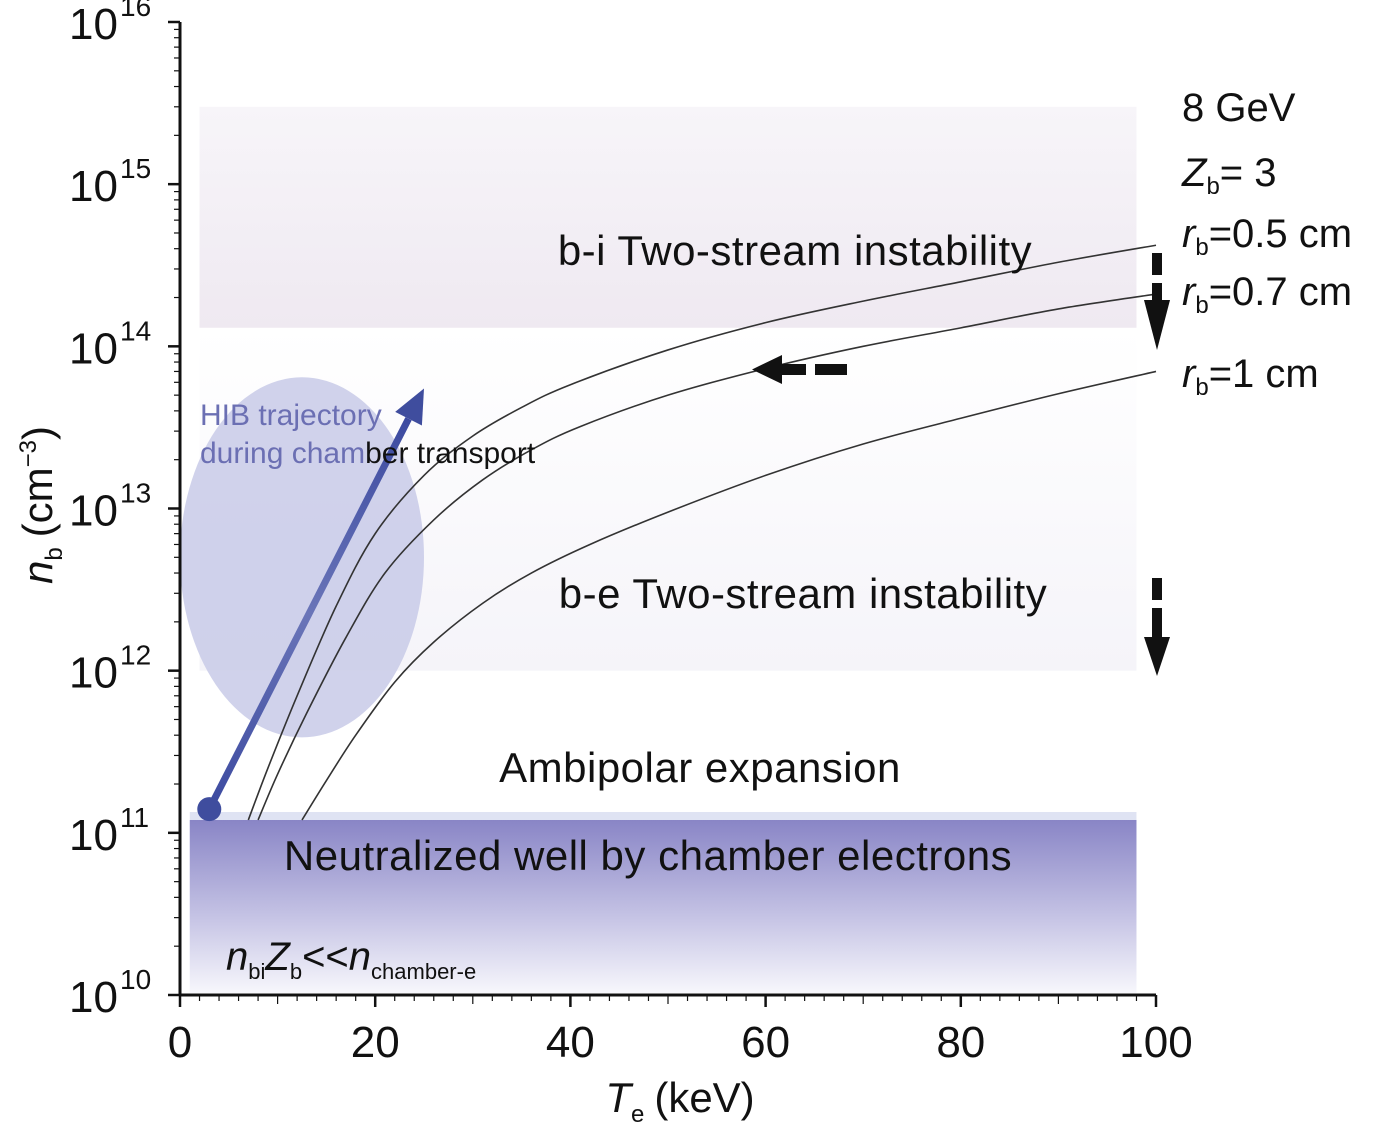 The image size is (1400, 1126). What do you see at coordinates (37, 502) in the screenshot?
I see `y-axis-unit-pre: (cm` at bounding box center [37, 502].